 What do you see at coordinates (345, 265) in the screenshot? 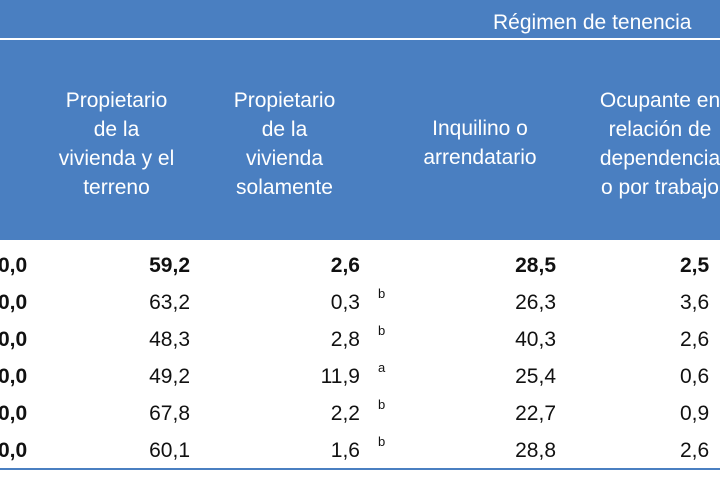
I see `cell-owner-house-only: 2,6` at bounding box center [345, 265].